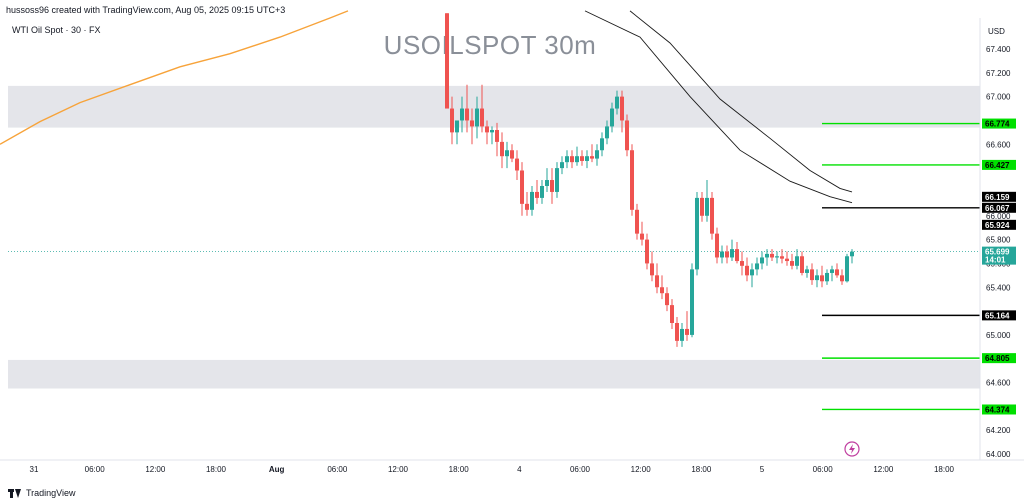 Image resolution: width=1024 pixels, height=504 pixels. I want to click on level-tag-64.374-bg, so click(999, 409).